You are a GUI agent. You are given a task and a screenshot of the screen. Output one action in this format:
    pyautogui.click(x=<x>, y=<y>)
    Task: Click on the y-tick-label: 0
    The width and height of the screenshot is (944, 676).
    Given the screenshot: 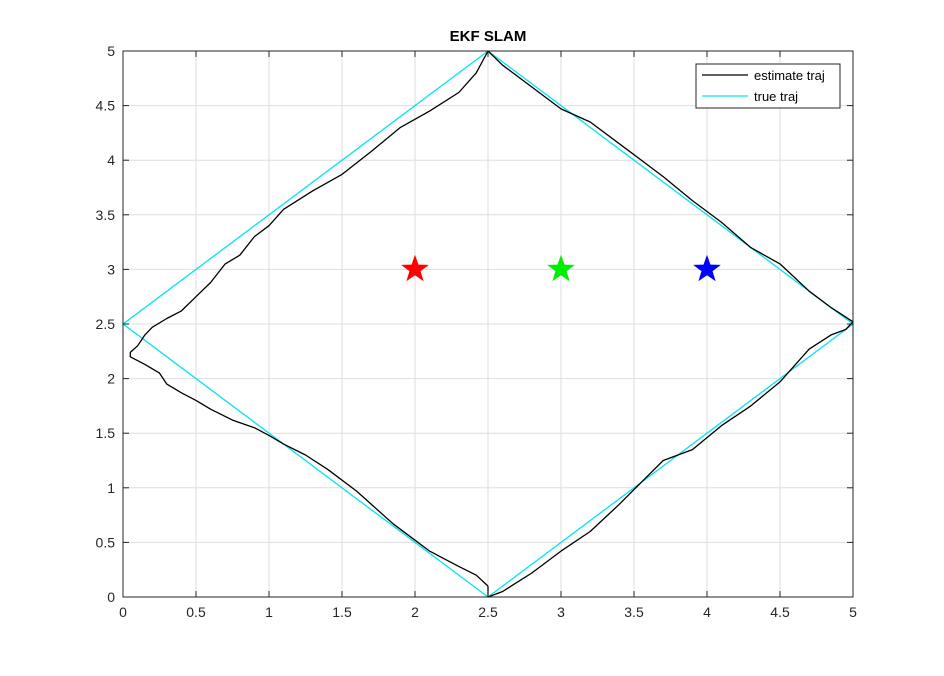 What is the action you would take?
    pyautogui.click(x=111, y=597)
    